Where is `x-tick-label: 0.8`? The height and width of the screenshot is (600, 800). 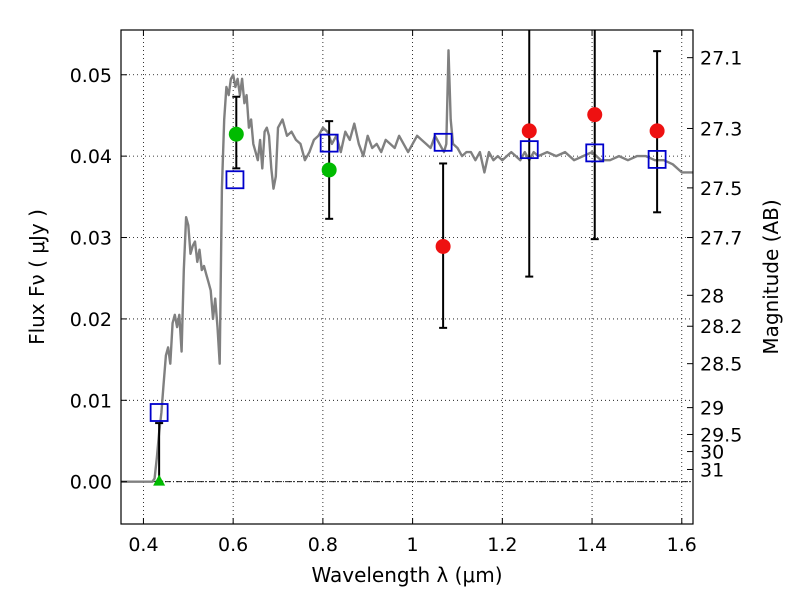
x-tick-label: 0.8 is located at coordinates (323, 545).